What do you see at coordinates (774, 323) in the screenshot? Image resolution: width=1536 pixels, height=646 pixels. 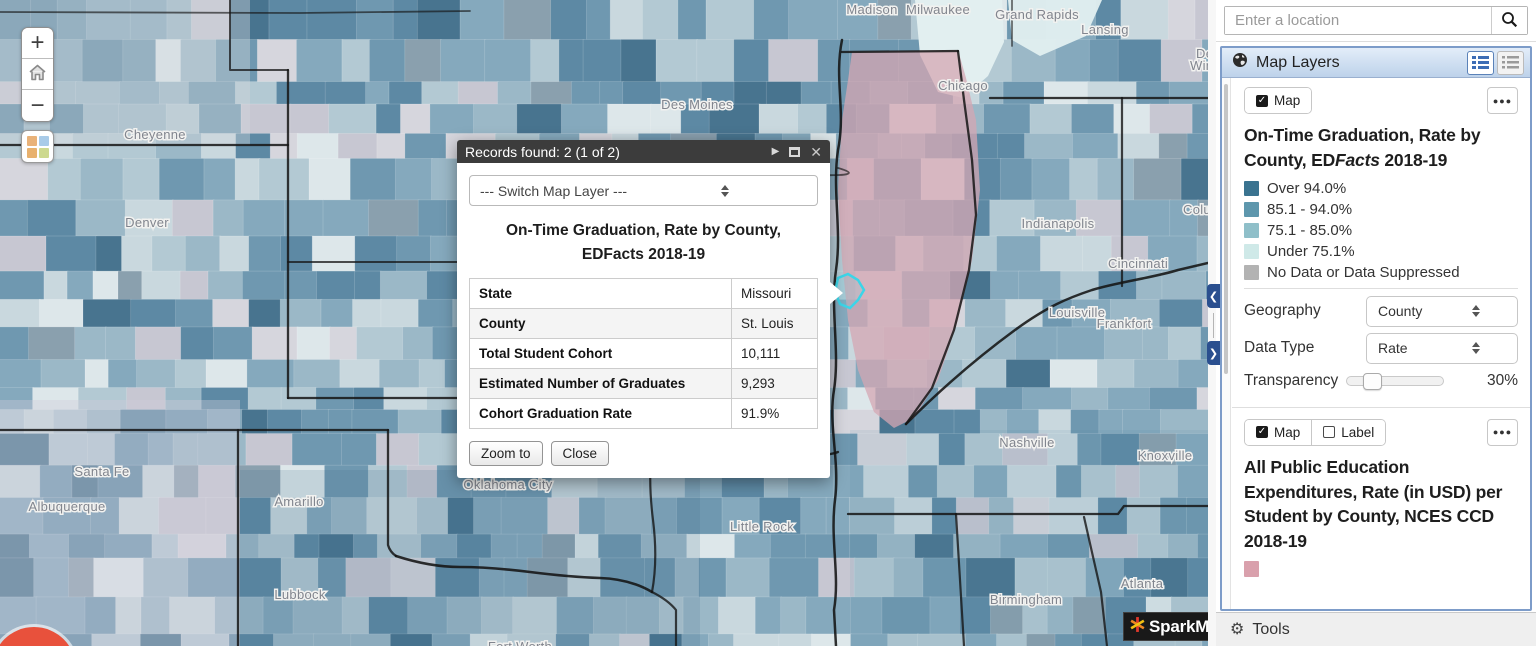 I see `row-value: St. Louis` at bounding box center [774, 323].